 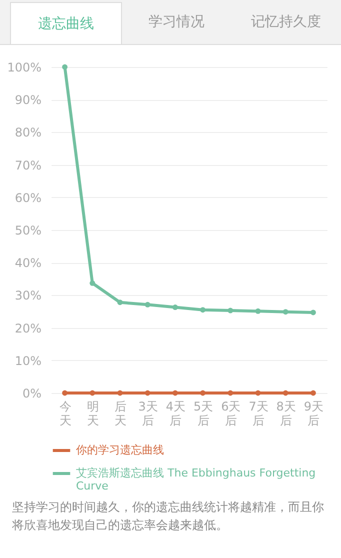 I want to click on x-tick-label: 7天后, so click(x=258, y=414).